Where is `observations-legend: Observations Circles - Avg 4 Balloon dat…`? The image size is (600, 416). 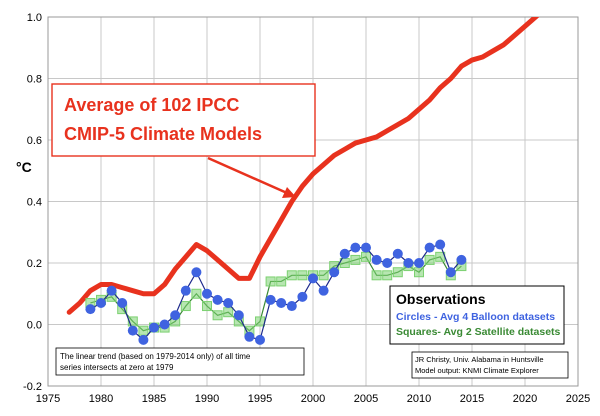 observations-legend: Observations Circles - Avg 4 Balloon dat… is located at coordinates (477, 315).